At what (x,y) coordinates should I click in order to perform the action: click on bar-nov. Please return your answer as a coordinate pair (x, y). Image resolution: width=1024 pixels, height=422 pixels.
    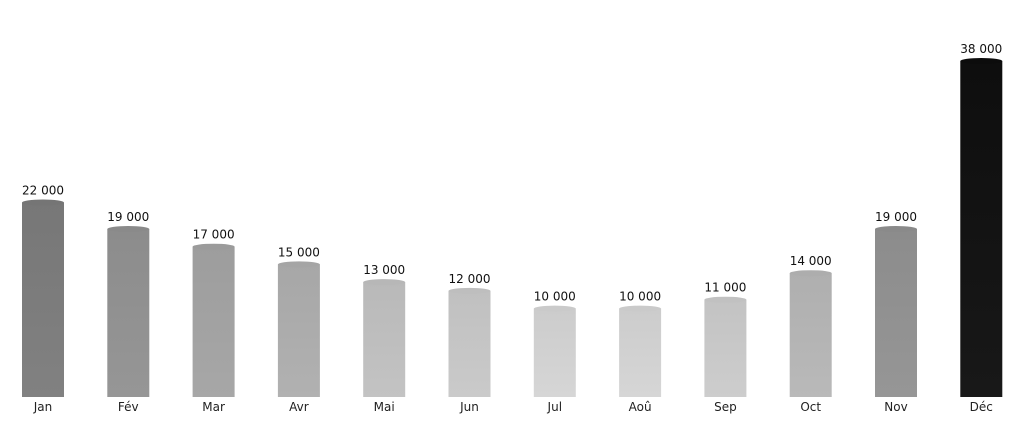
    Looking at the image, I should click on (896, 313).